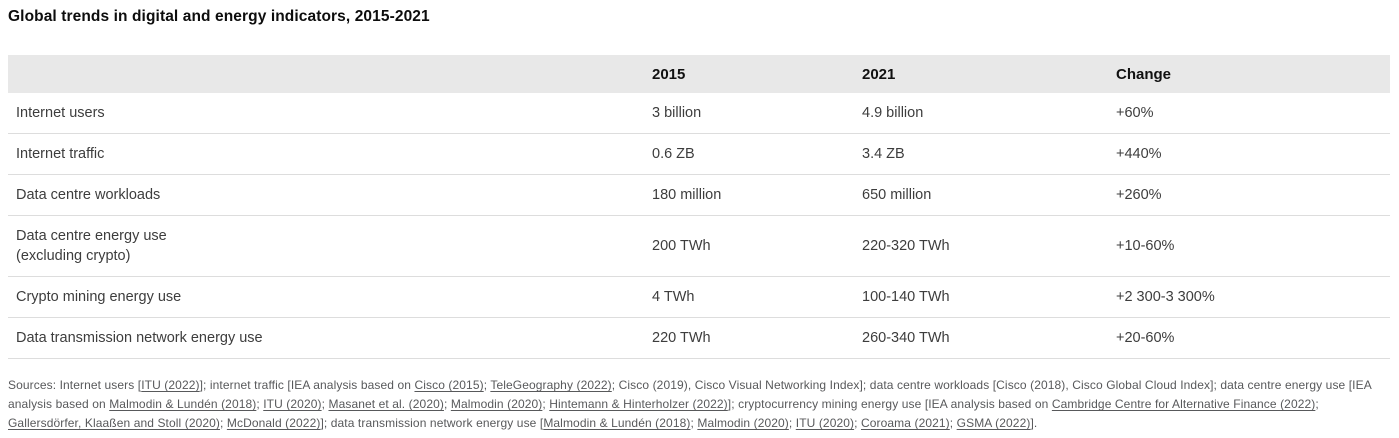  Describe the element at coordinates (905, 423) in the screenshot. I see `source-link: Coroama (2021)` at that location.